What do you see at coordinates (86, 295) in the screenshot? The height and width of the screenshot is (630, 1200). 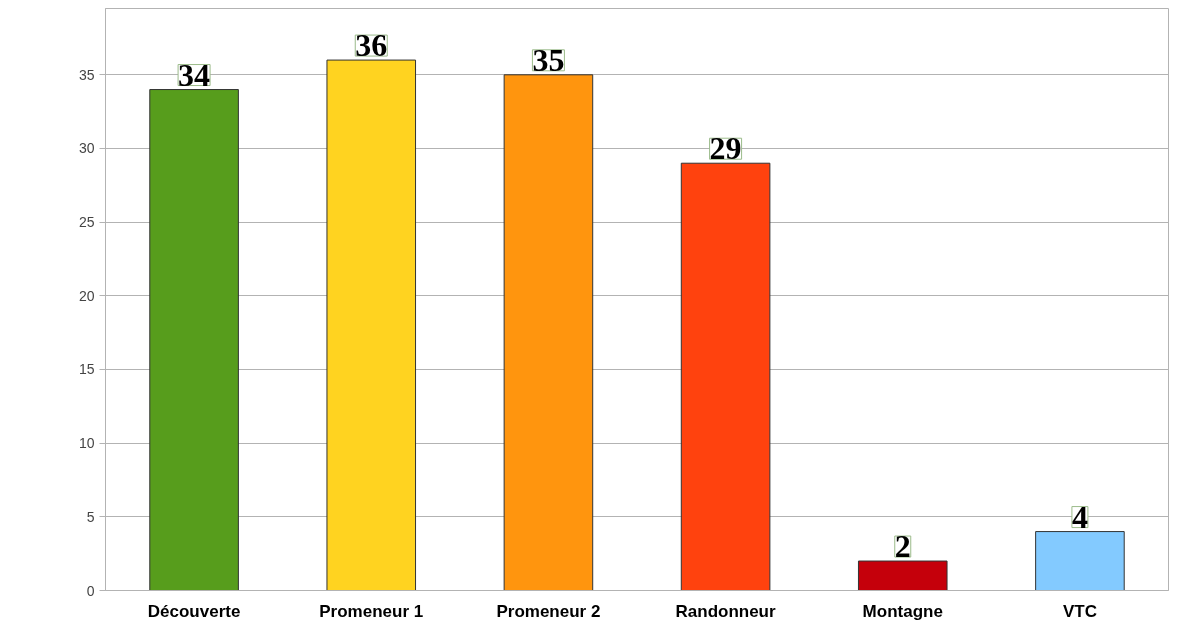 I see `y-tick-label: 20` at bounding box center [86, 295].